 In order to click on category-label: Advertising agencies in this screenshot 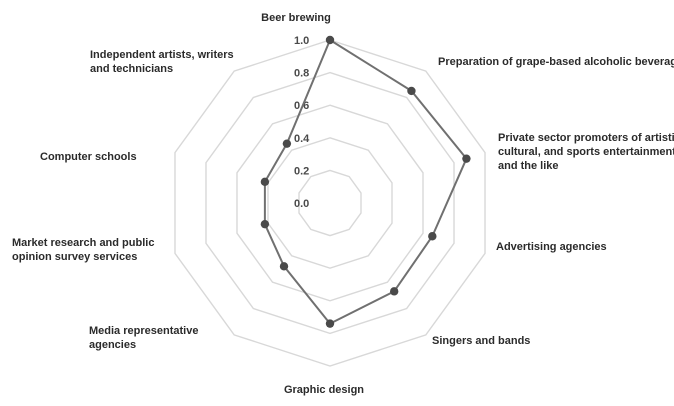, I will do `click(551, 247)`.